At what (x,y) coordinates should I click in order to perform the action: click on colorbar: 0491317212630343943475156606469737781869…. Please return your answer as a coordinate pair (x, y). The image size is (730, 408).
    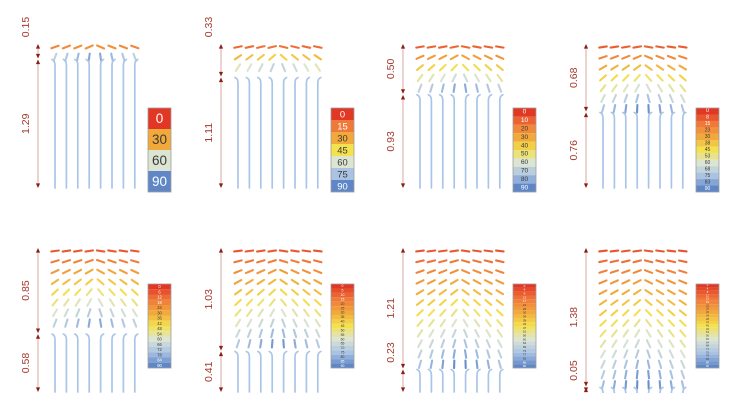
    Looking at the image, I should click on (524, 326).